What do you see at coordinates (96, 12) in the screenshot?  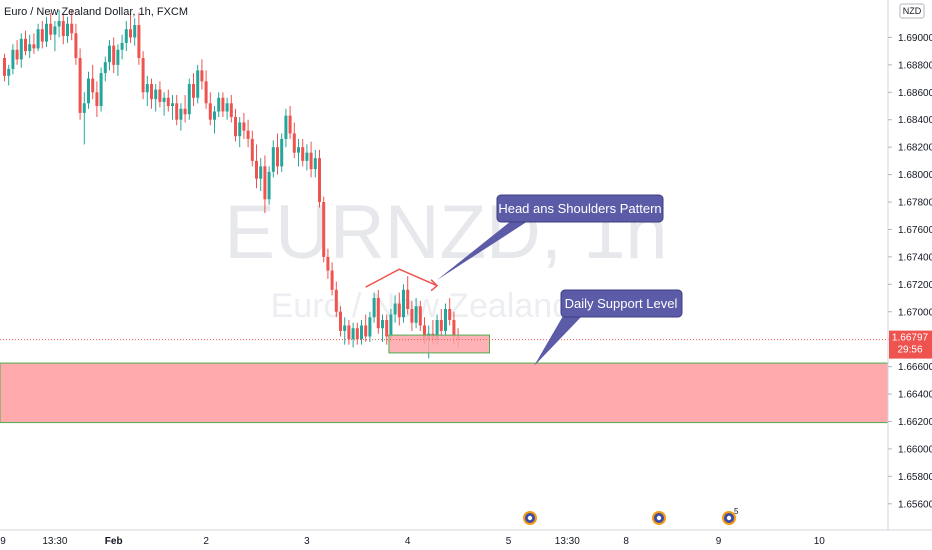 I see `symbol-title: Euro / New Zealand Dollar, 1h, FXCM` at bounding box center [96, 12].